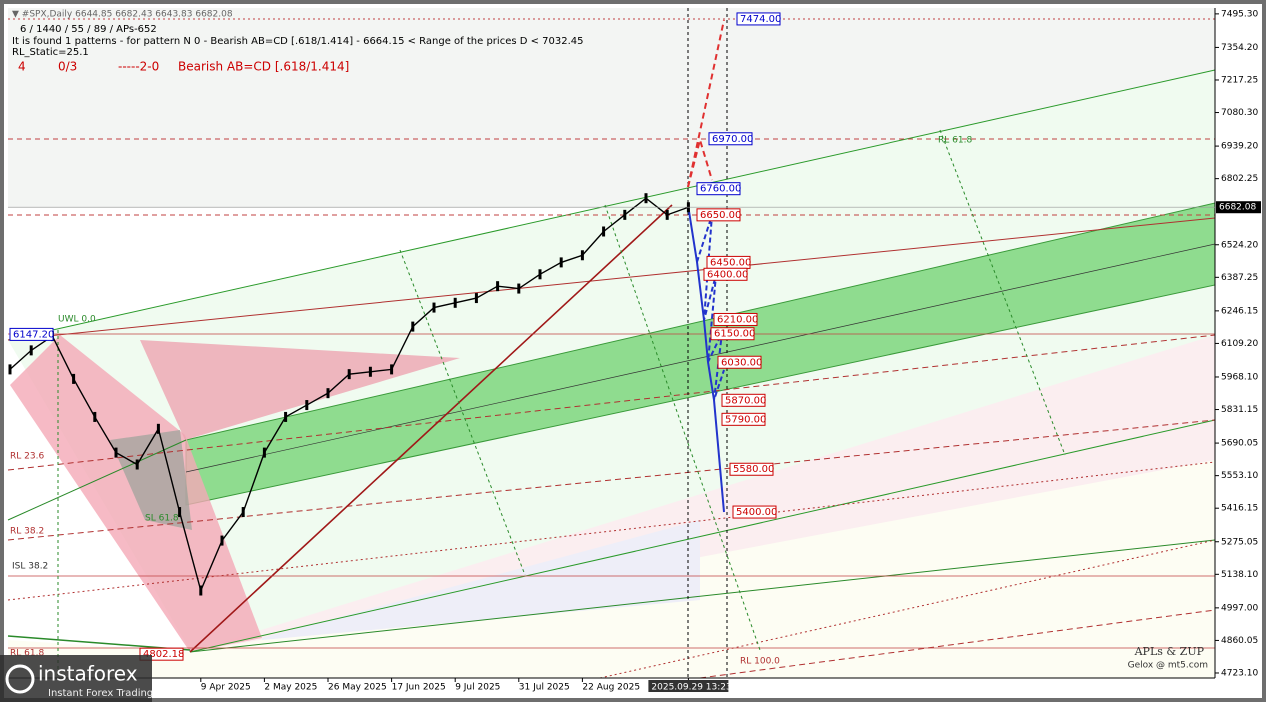 The width and height of the screenshot is (1266, 702). I want to click on x-tick-label: 31 Jul 2025, so click(544, 688).